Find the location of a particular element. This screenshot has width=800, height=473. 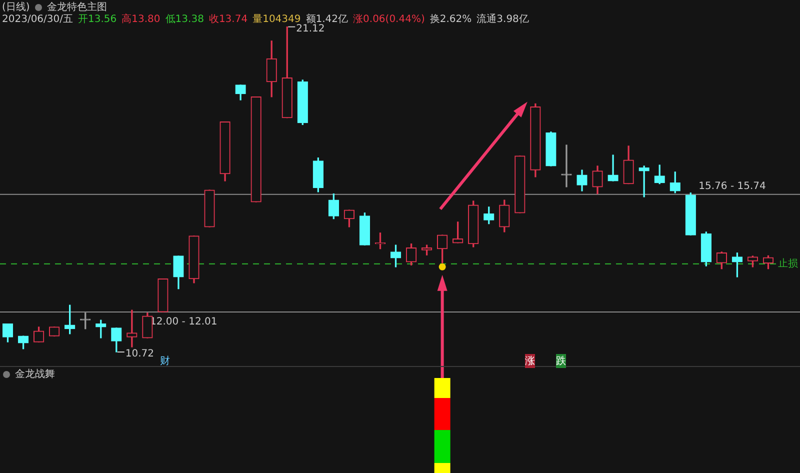

text: 金龙特色主图 is located at coordinates (76, 7).